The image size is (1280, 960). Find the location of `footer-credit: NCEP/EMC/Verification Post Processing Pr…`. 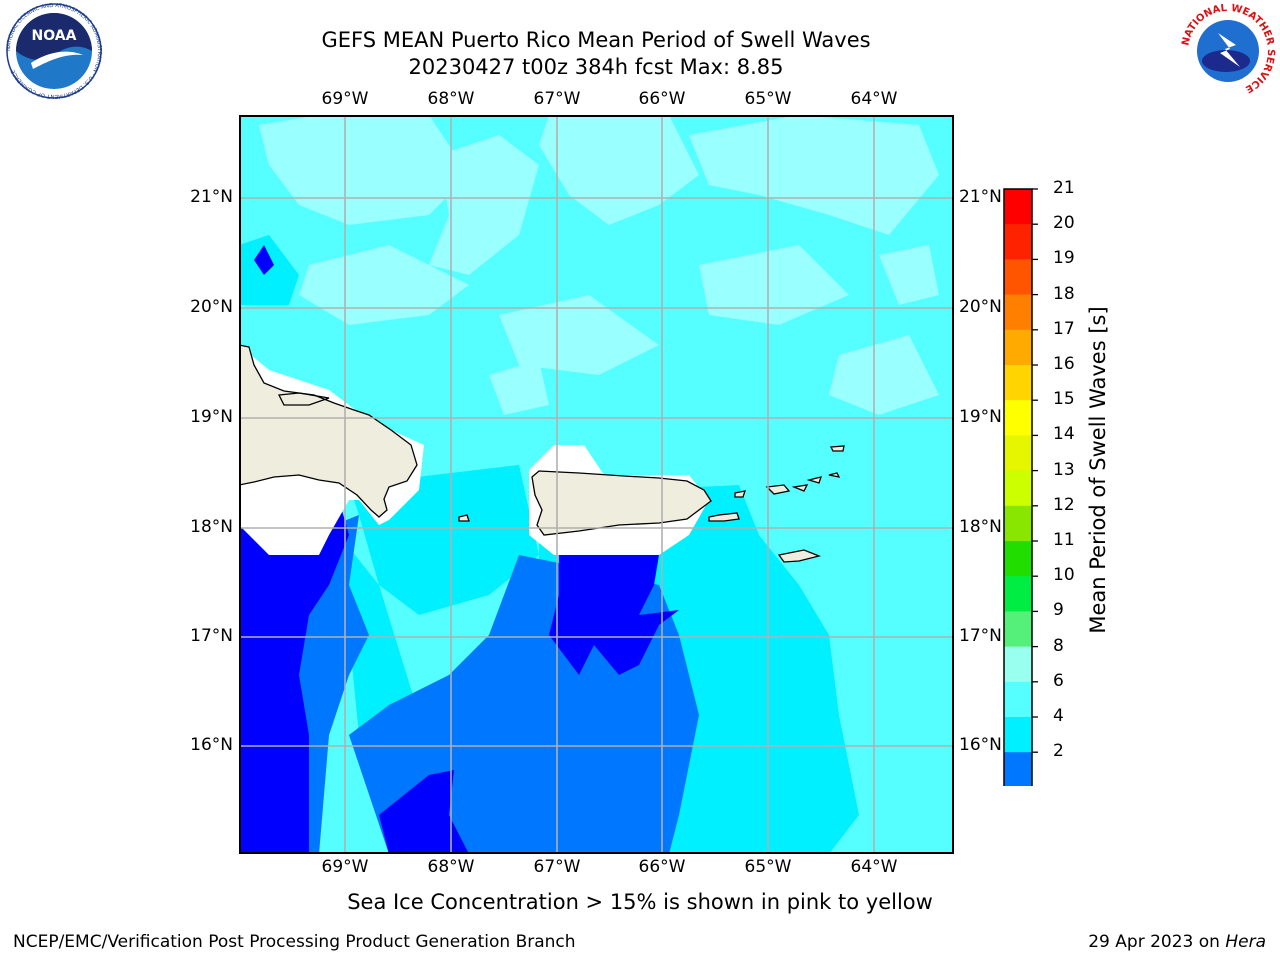

footer-credit: NCEP/EMC/Verification Post Processing Pr… is located at coordinates (294, 942).